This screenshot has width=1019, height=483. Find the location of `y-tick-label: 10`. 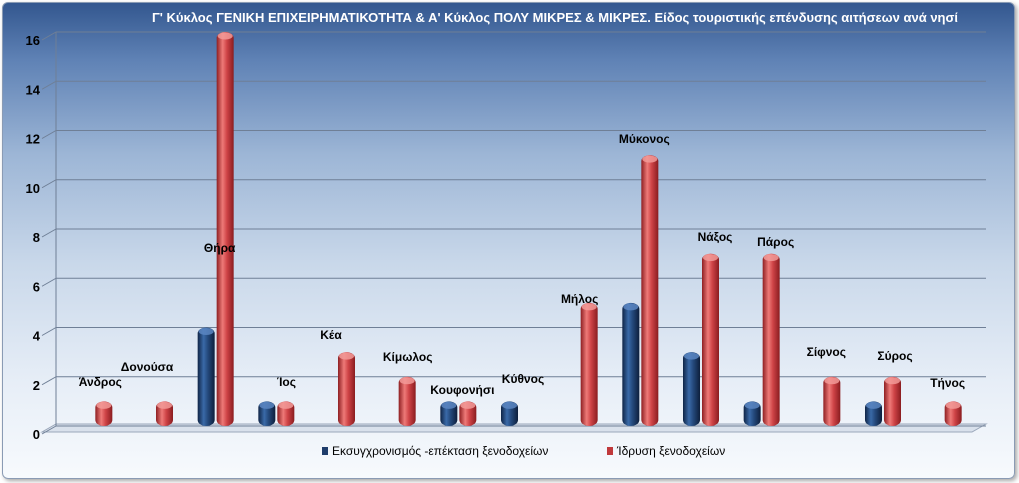

y-tick-label: 10 is located at coordinates (33, 188).